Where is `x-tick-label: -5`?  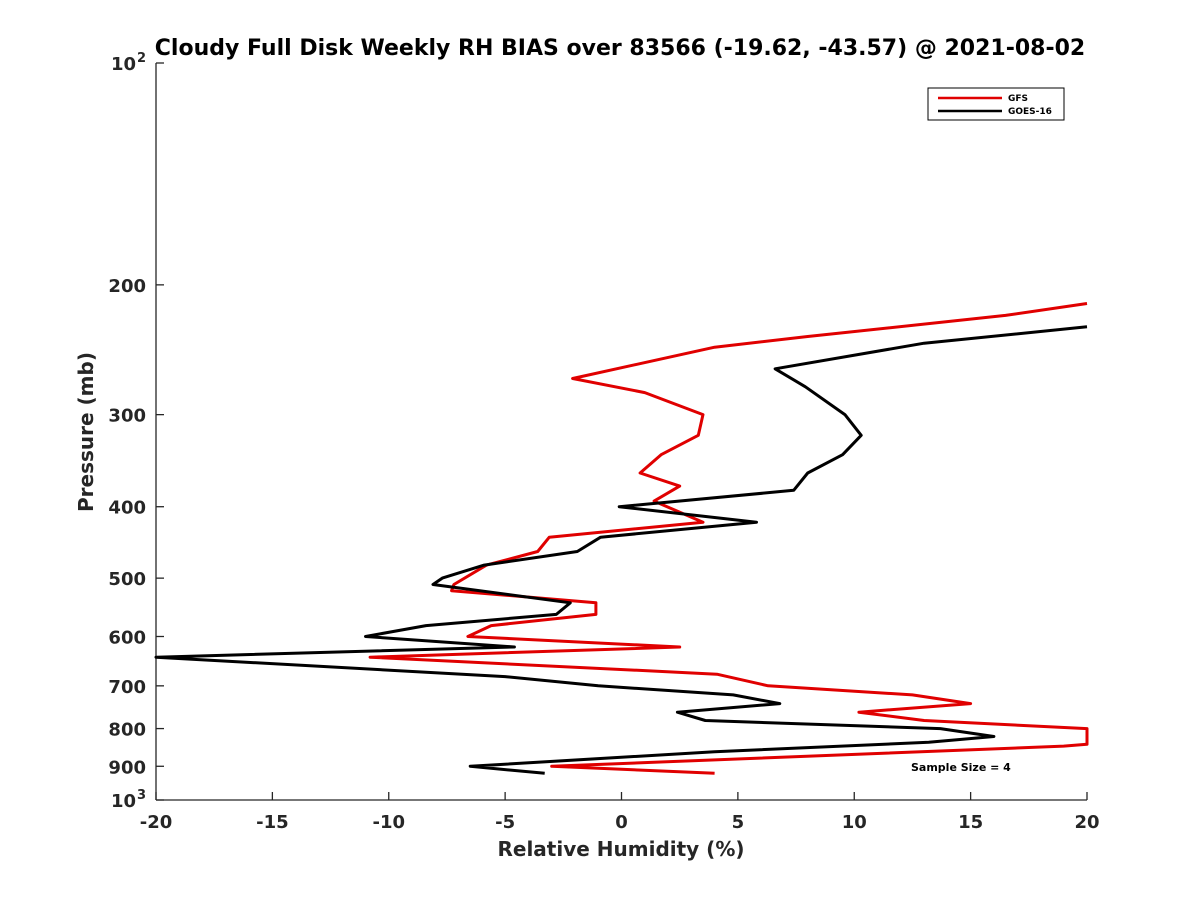 x-tick-label: -5 is located at coordinates (505, 822).